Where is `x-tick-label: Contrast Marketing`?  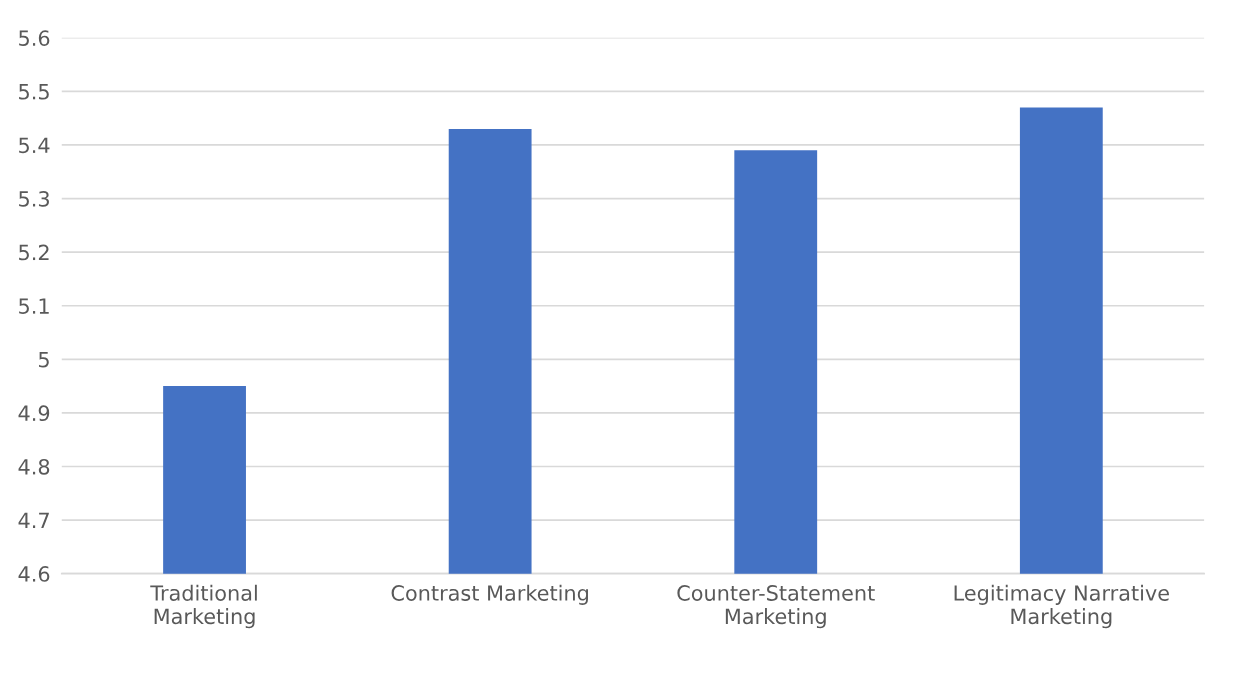
x-tick-label: Contrast Marketing is located at coordinates (489, 594).